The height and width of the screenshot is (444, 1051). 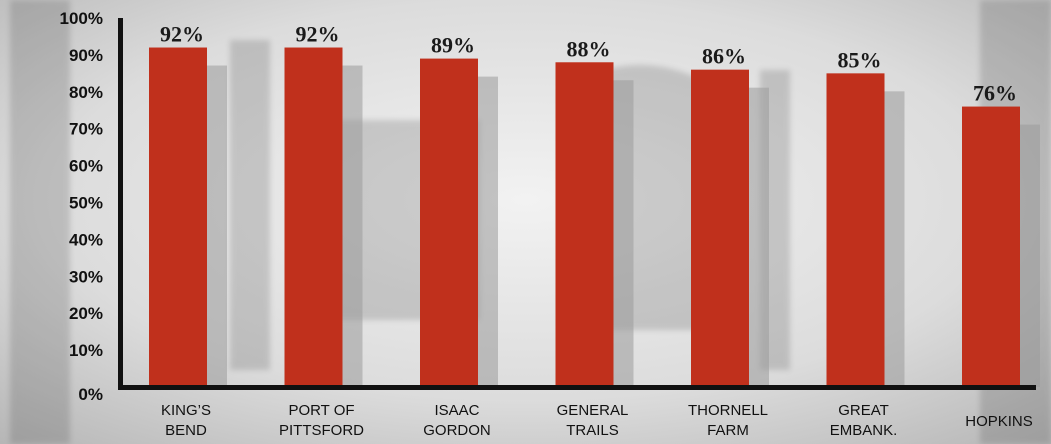 What do you see at coordinates (186, 430) in the screenshot?
I see `x-tick-line: BEND` at bounding box center [186, 430].